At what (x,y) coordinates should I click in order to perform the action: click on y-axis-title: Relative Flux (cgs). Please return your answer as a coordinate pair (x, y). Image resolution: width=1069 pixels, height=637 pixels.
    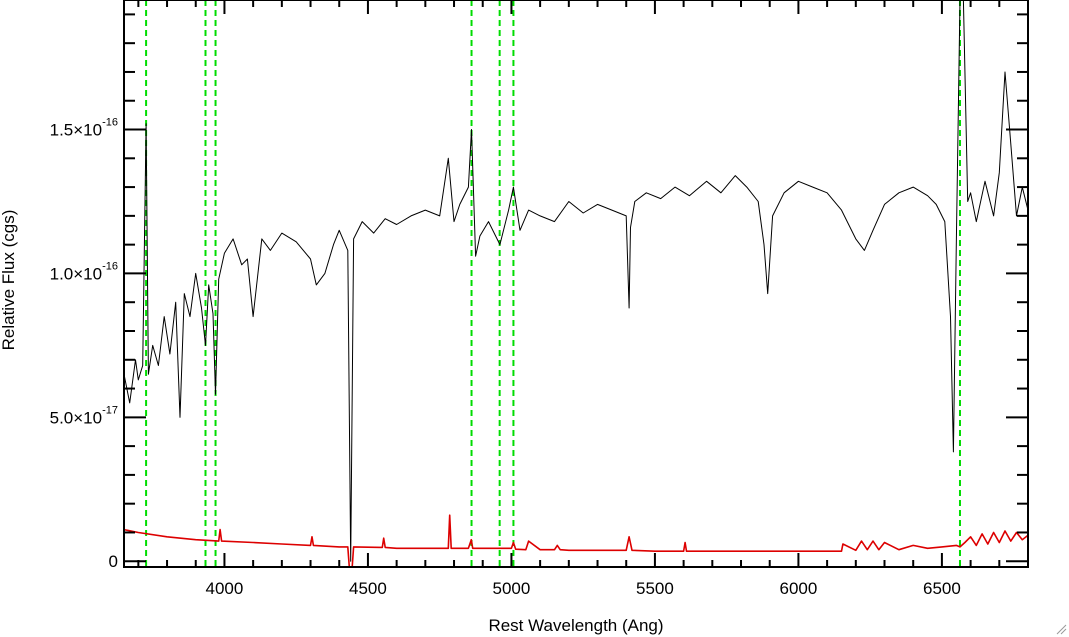
    Looking at the image, I should click on (9, 280).